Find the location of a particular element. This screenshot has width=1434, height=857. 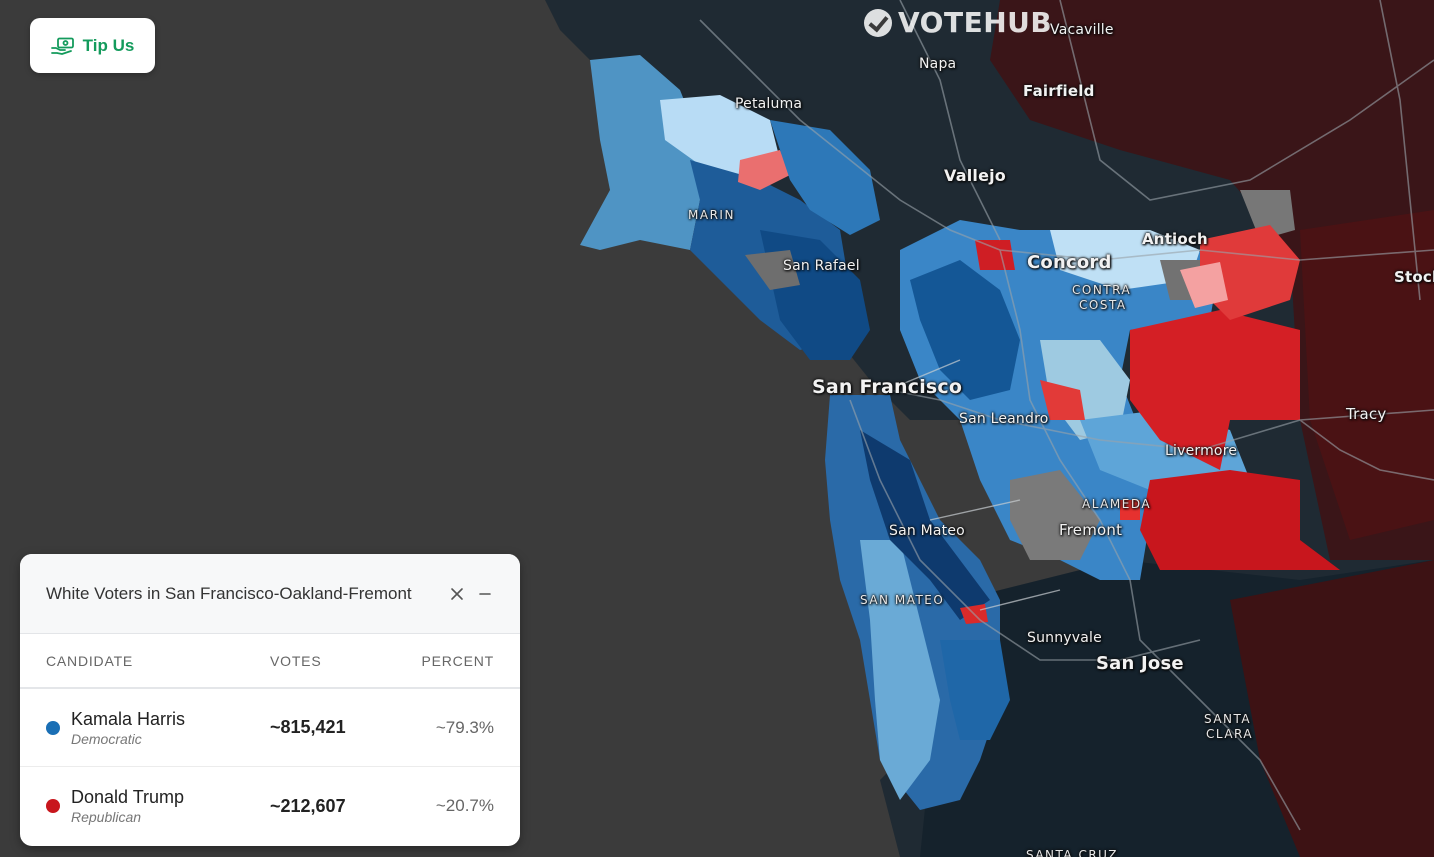

candidate-party: Republican is located at coordinates (106, 817).